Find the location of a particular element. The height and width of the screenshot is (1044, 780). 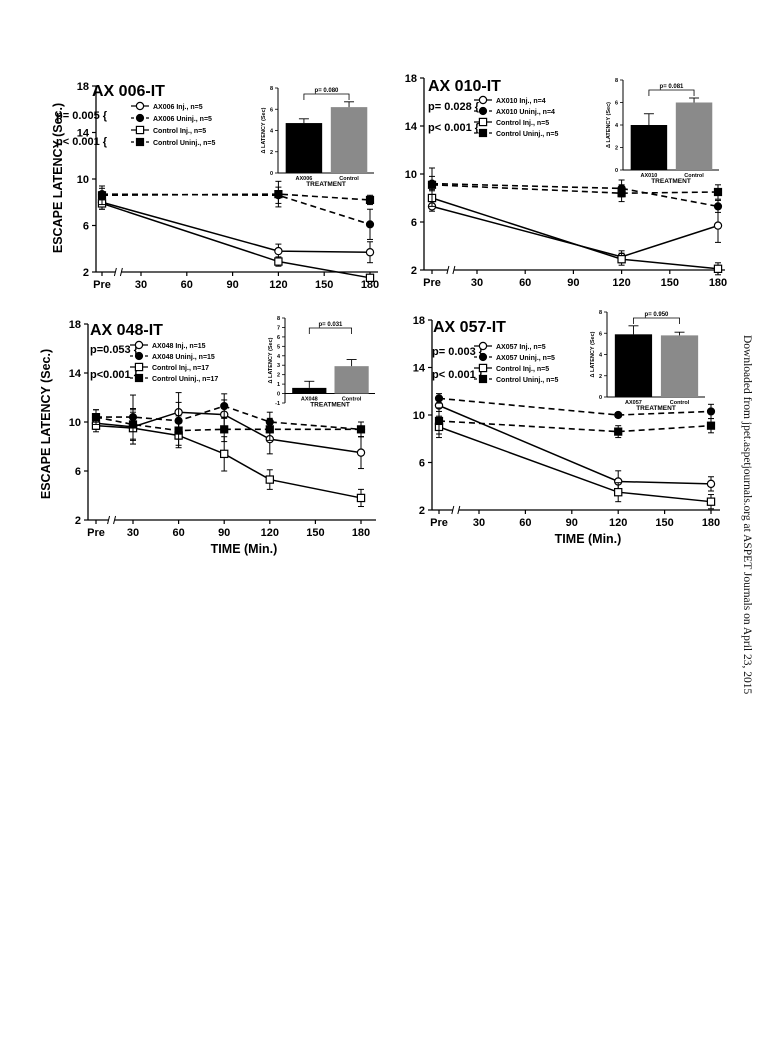

inset-bar-AX057 is located at coordinates (633, 365).